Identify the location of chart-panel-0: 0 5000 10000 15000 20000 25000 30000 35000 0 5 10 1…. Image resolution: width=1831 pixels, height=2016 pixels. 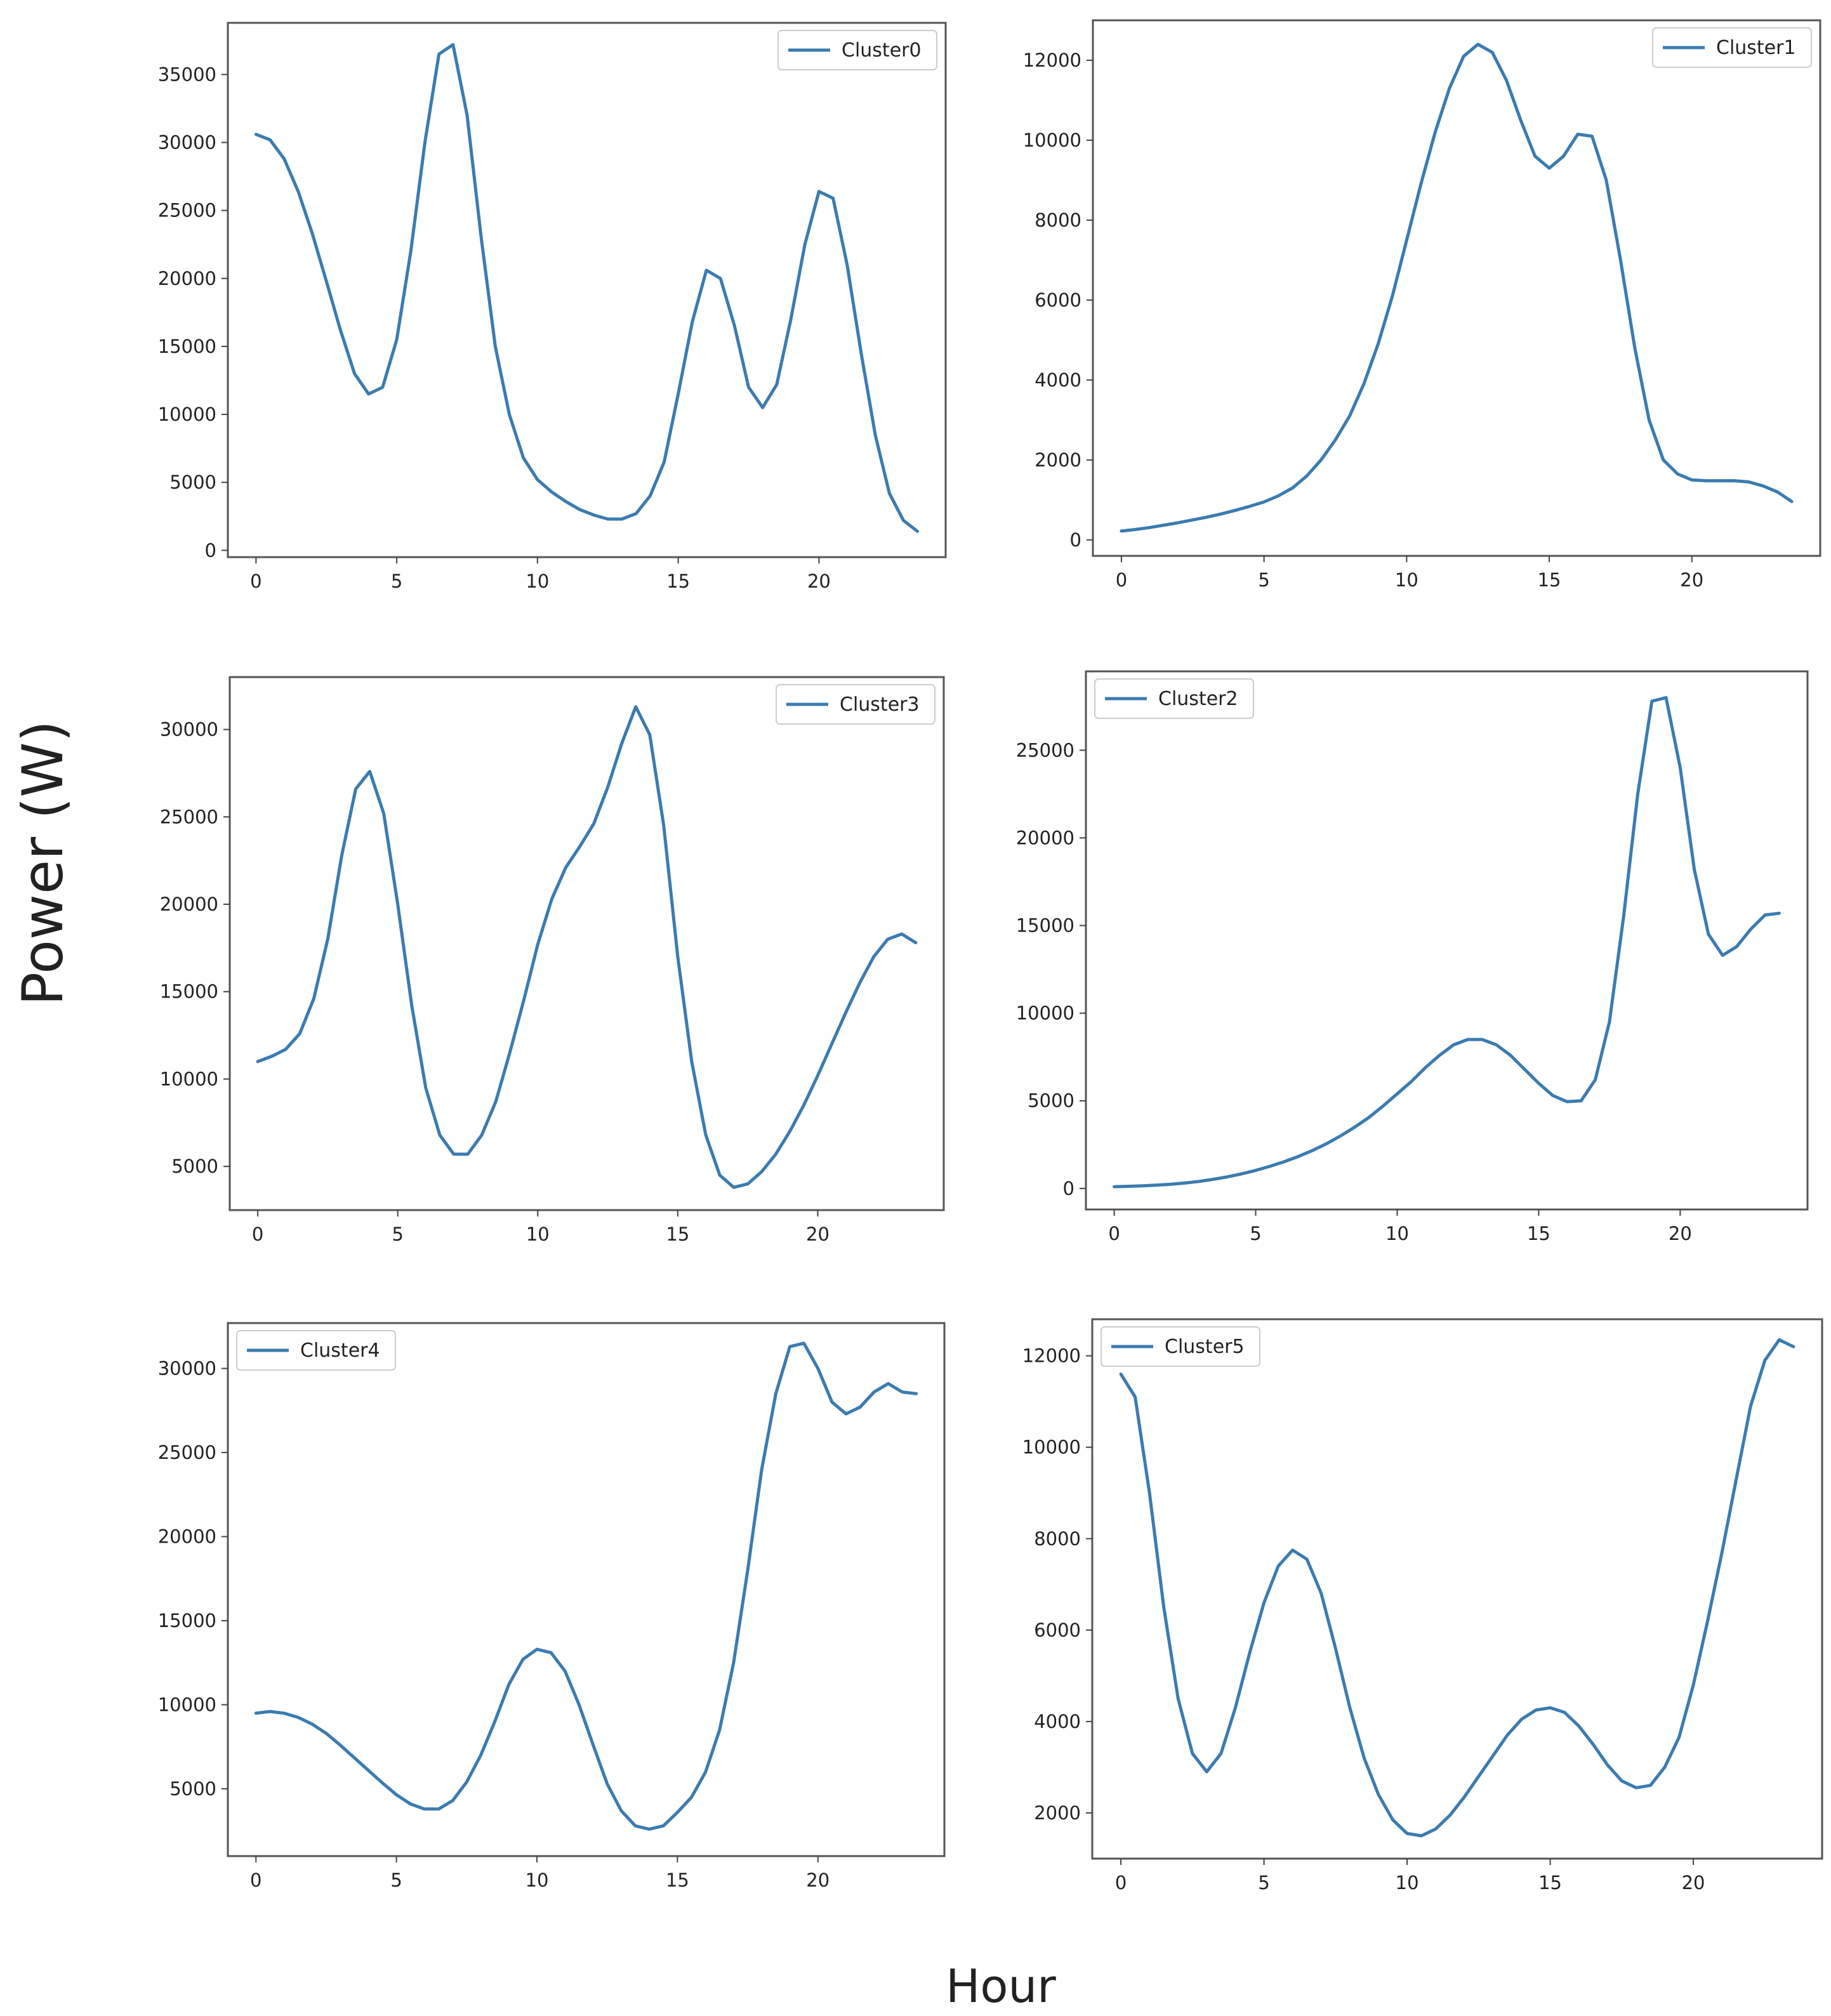
(552, 307).